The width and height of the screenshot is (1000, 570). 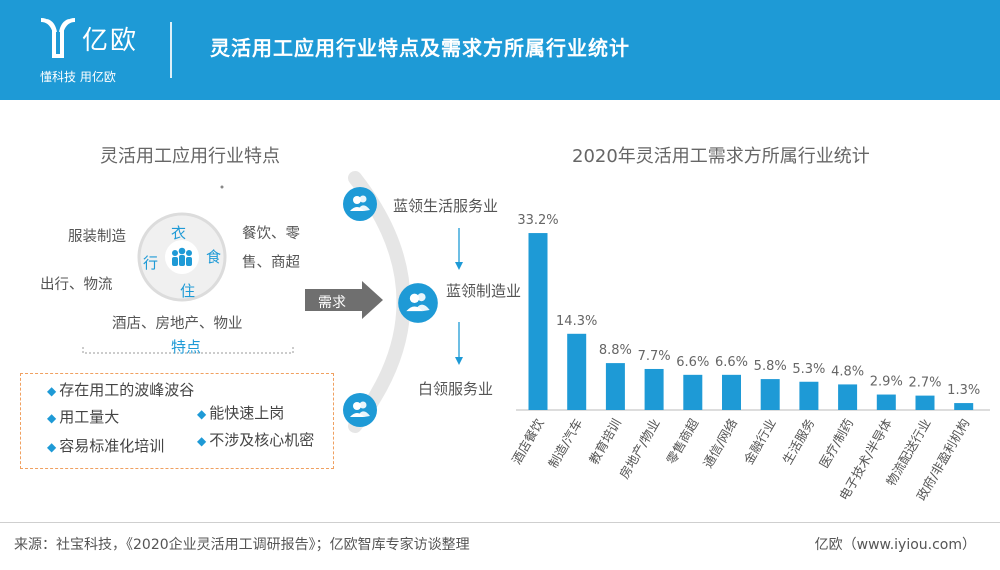 I want to click on x-tick-label: 零售商超, so click(x=682, y=441).